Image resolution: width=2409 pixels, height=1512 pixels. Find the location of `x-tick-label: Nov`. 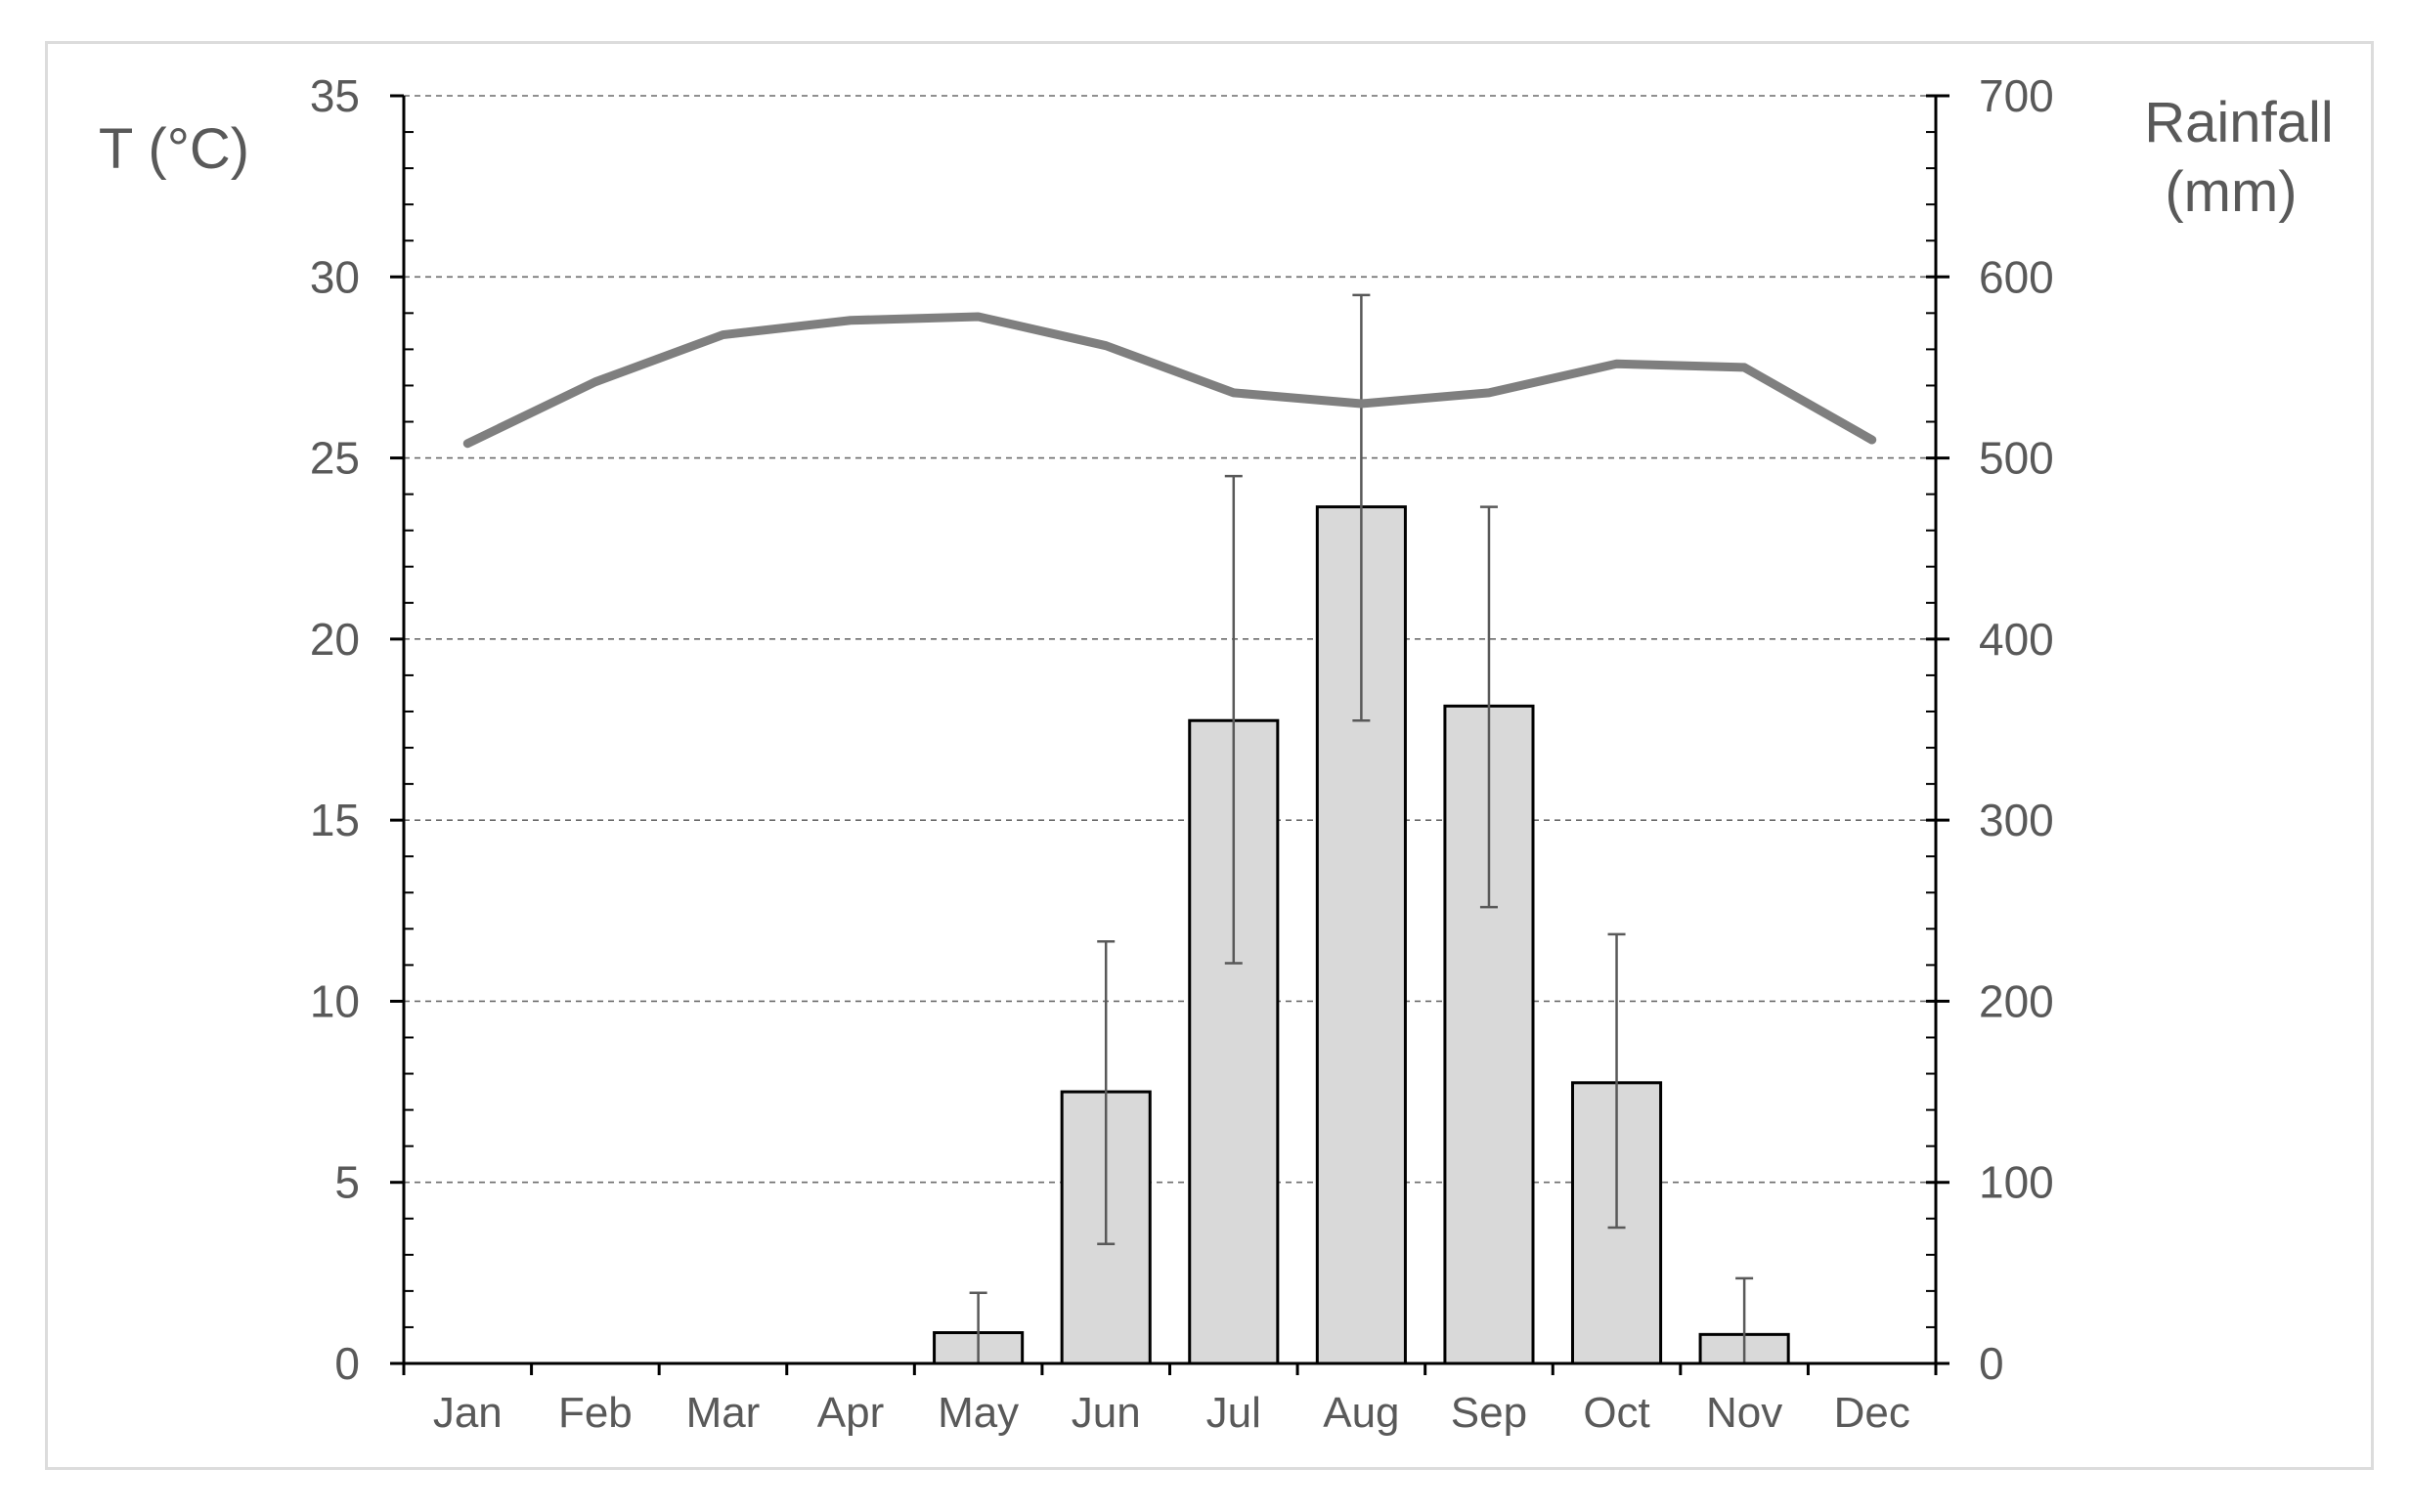

x-tick-label: Nov is located at coordinates (1744, 1413).